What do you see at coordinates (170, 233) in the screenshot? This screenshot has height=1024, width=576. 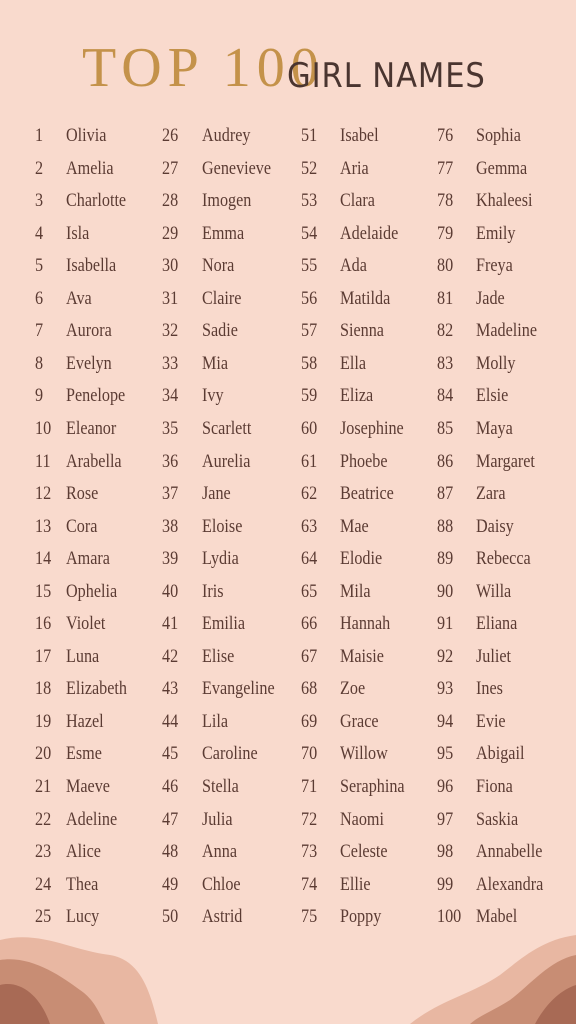 I see `rank: 29` at bounding box center [170, 233].